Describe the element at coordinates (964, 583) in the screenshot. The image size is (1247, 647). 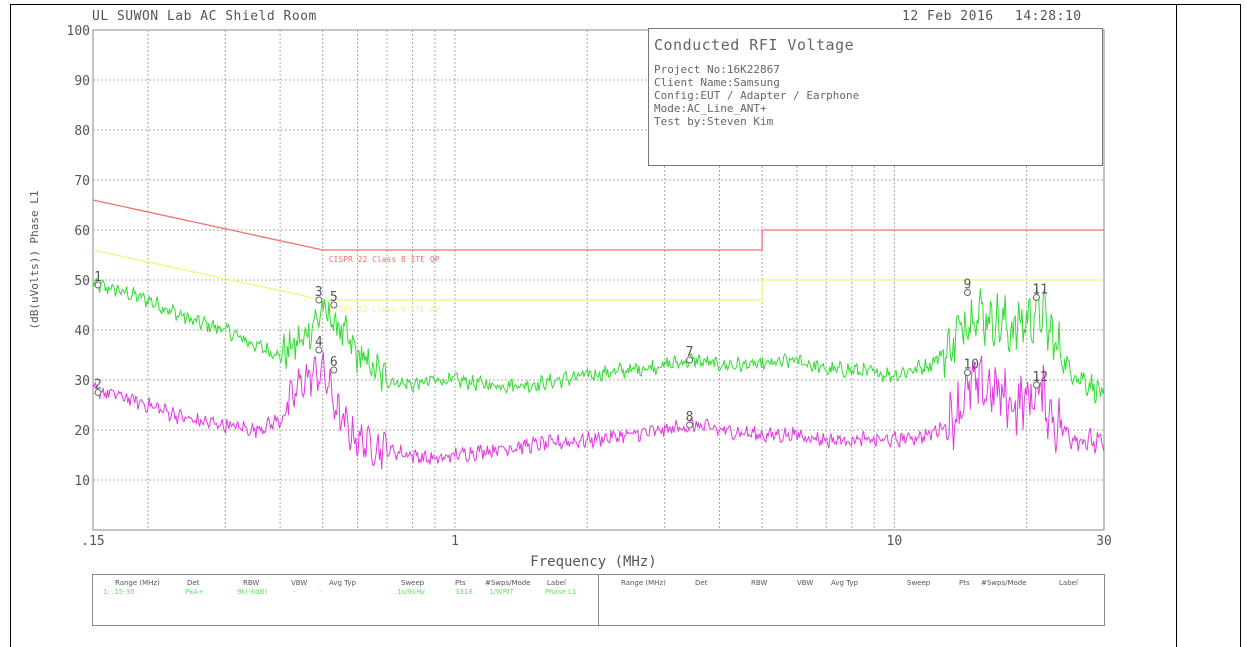
I see `legend-r-header-pts: Pts` at that location.